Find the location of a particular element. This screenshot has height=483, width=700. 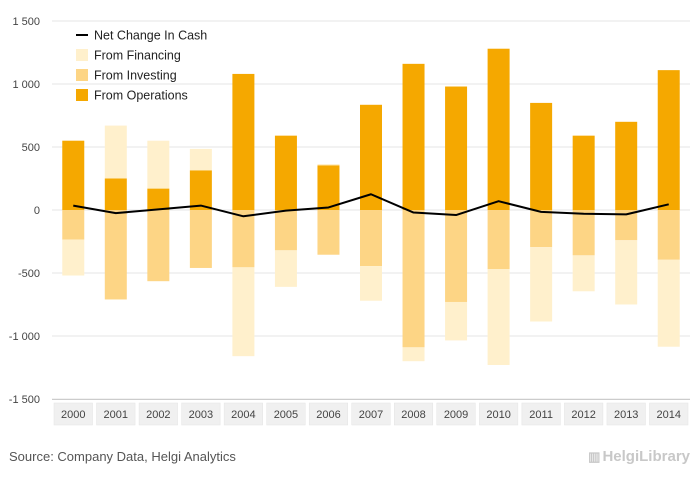

legend-label: Net Change In Cash is located at coordinates (150, 36).